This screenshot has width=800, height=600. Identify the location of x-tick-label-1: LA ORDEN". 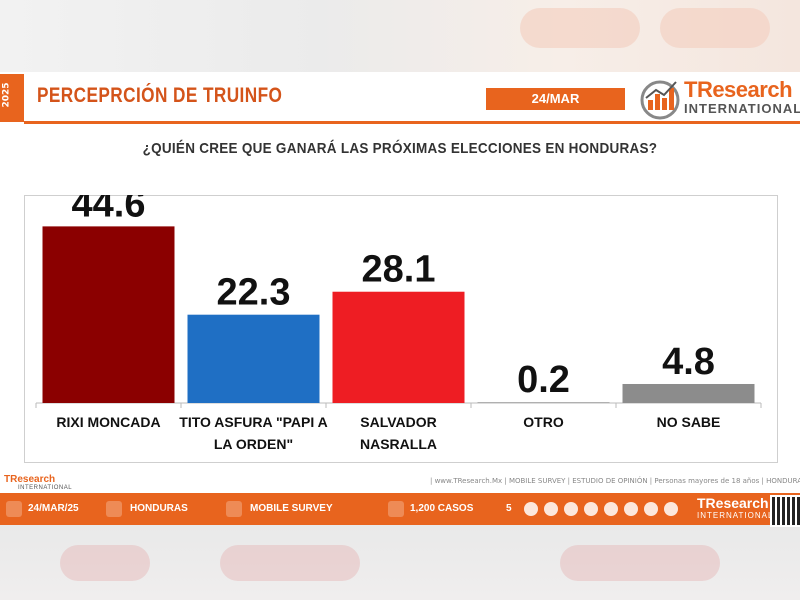
(253, 444).